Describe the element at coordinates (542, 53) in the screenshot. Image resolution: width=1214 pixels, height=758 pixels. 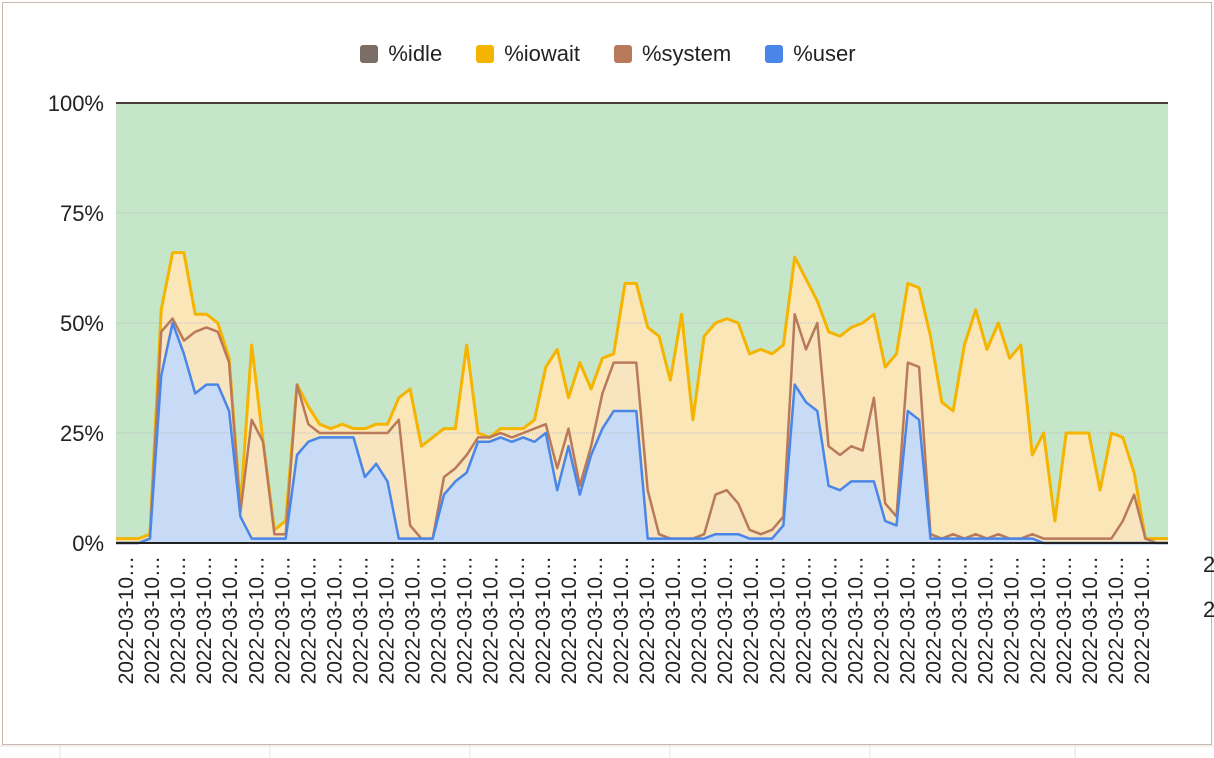
I see `legend-label: %iowait` at that location.